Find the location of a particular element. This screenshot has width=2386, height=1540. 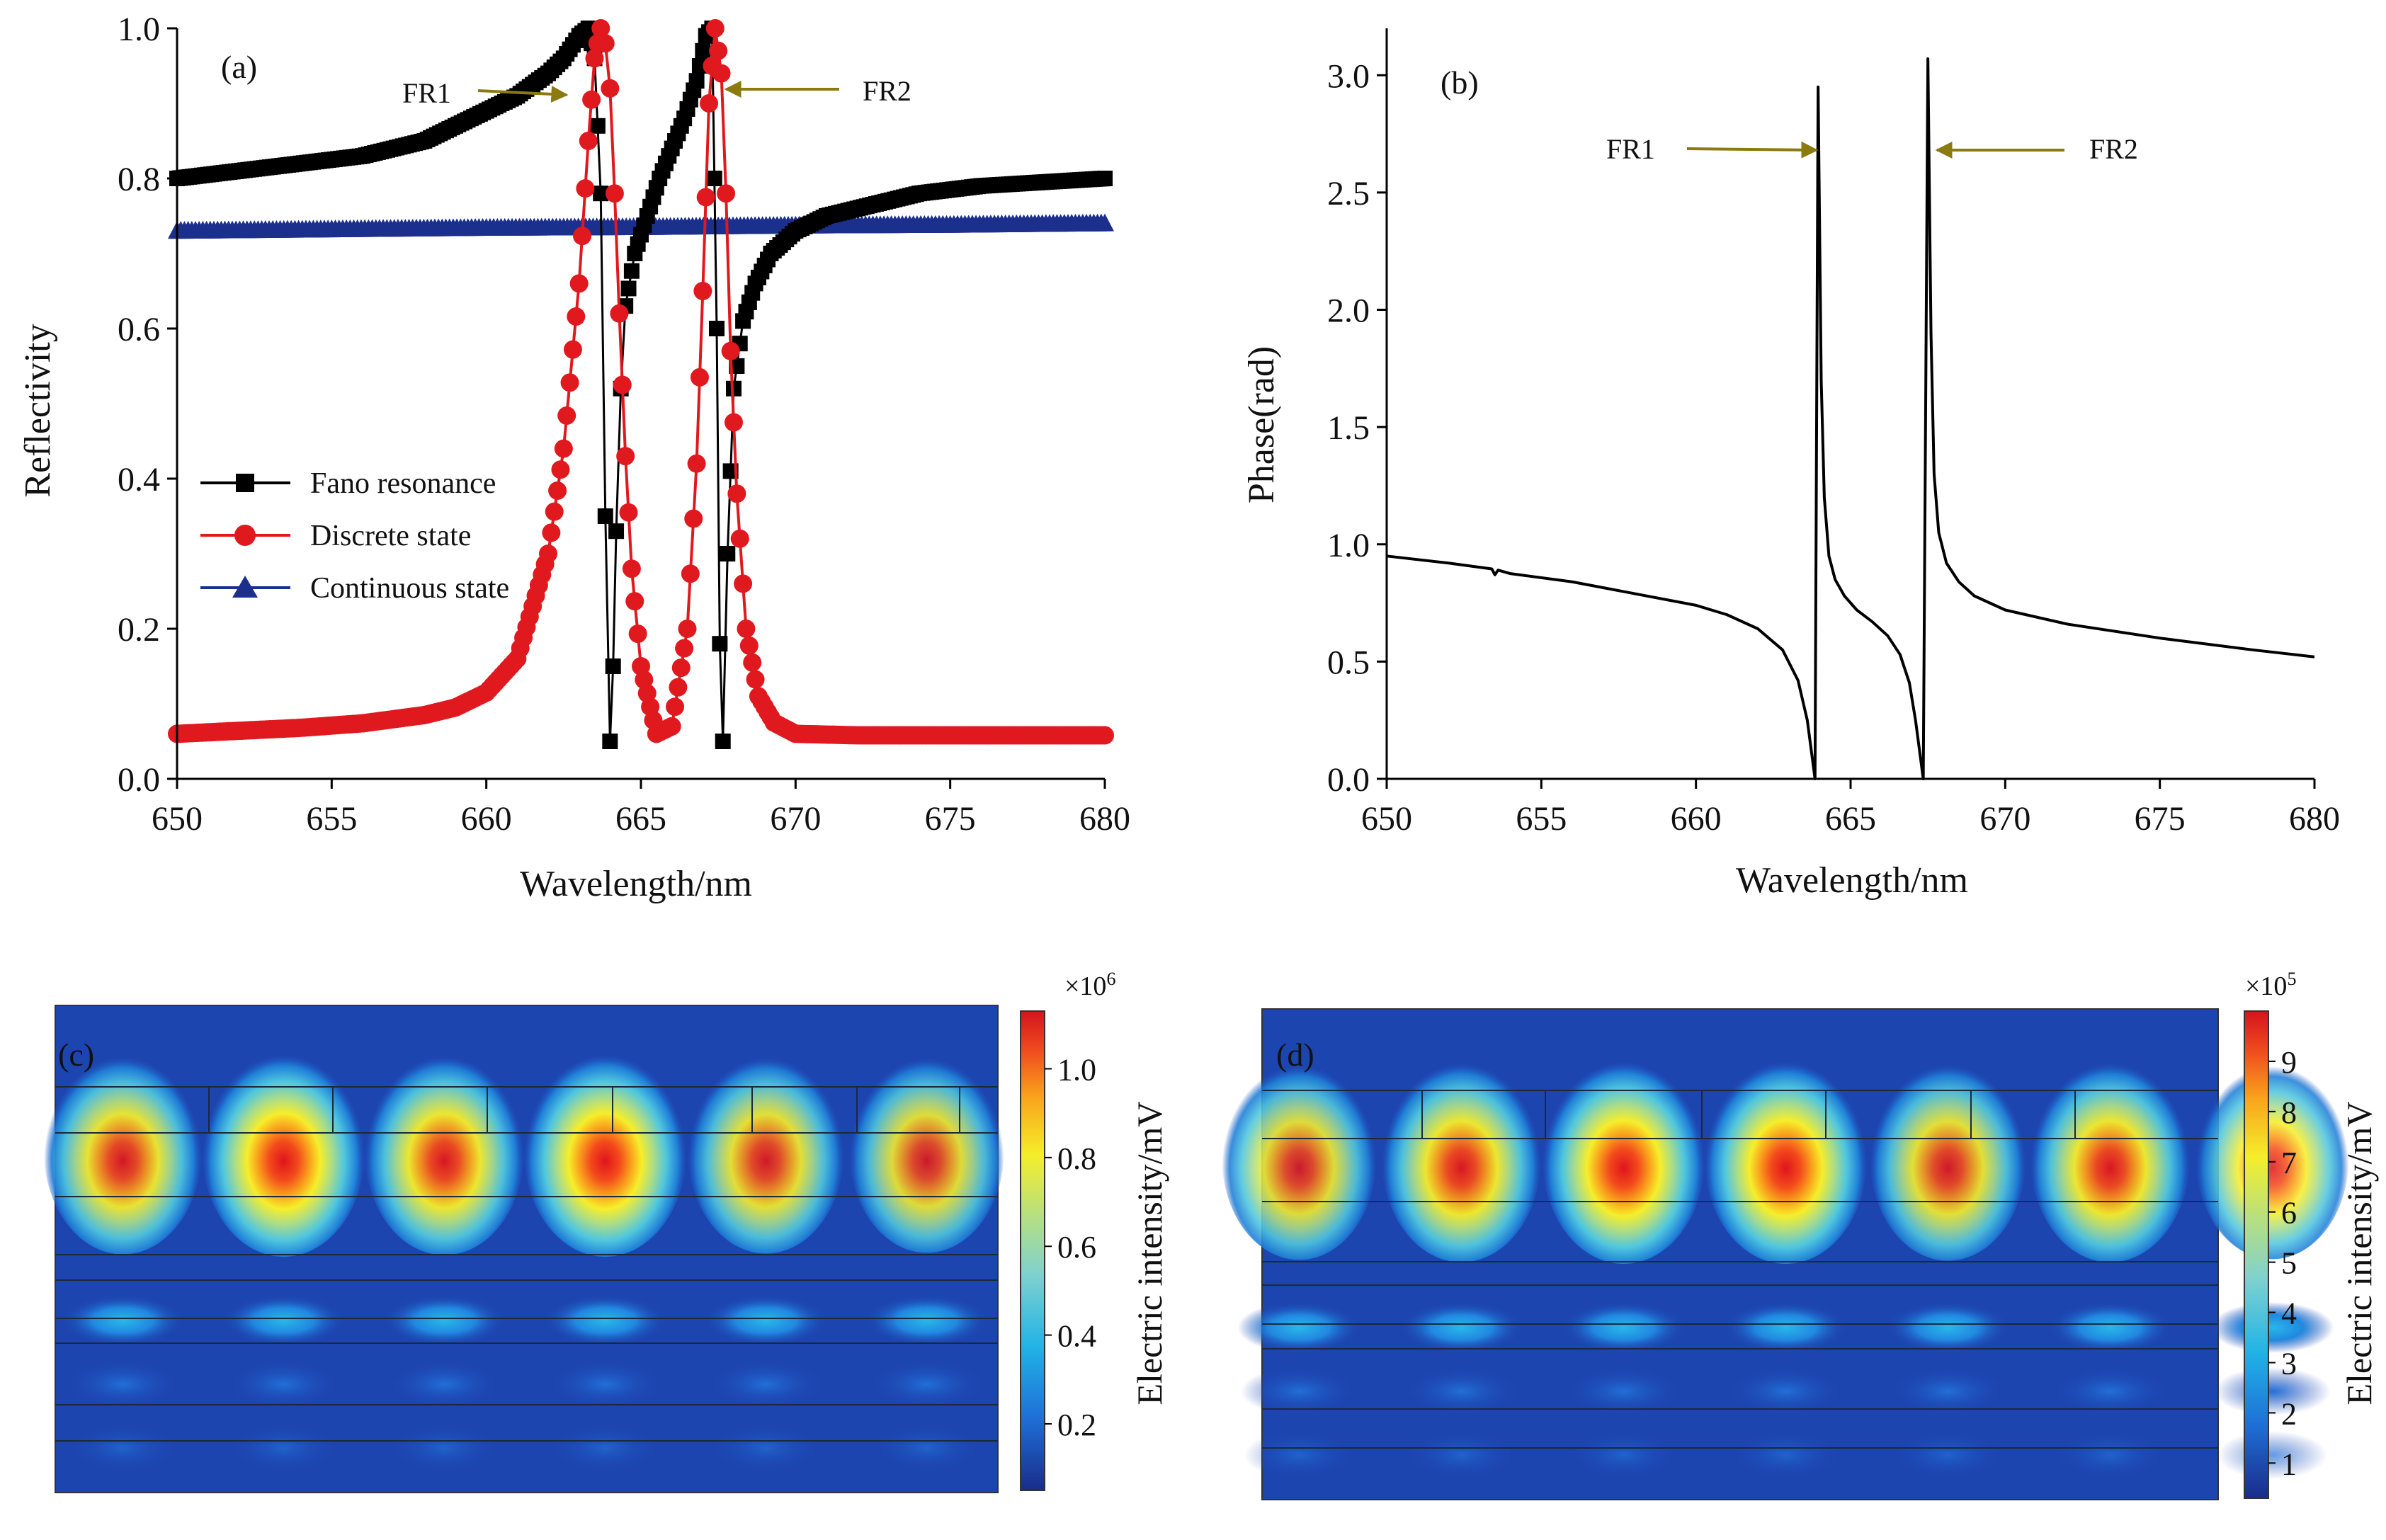

y-tick-label: 1.0 is located at coordinates (1348, 546).